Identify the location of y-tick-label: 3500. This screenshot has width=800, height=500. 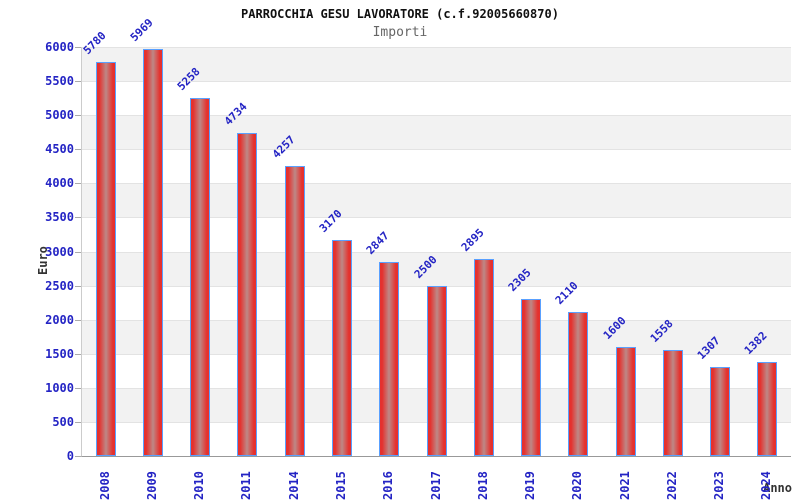
(59, 217).